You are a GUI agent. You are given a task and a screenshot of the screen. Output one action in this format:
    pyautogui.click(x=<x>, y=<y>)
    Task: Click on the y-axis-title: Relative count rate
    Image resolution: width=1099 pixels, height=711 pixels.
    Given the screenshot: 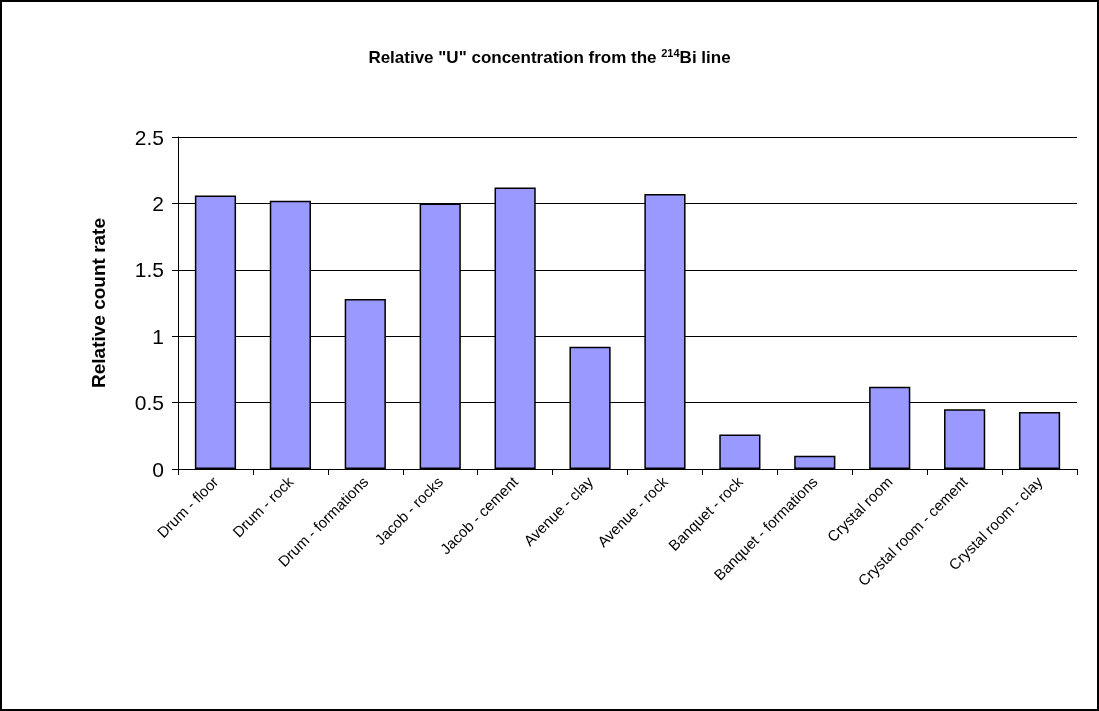 What is the action you would take?
    pyautogui.click(x=98, y=303)
    